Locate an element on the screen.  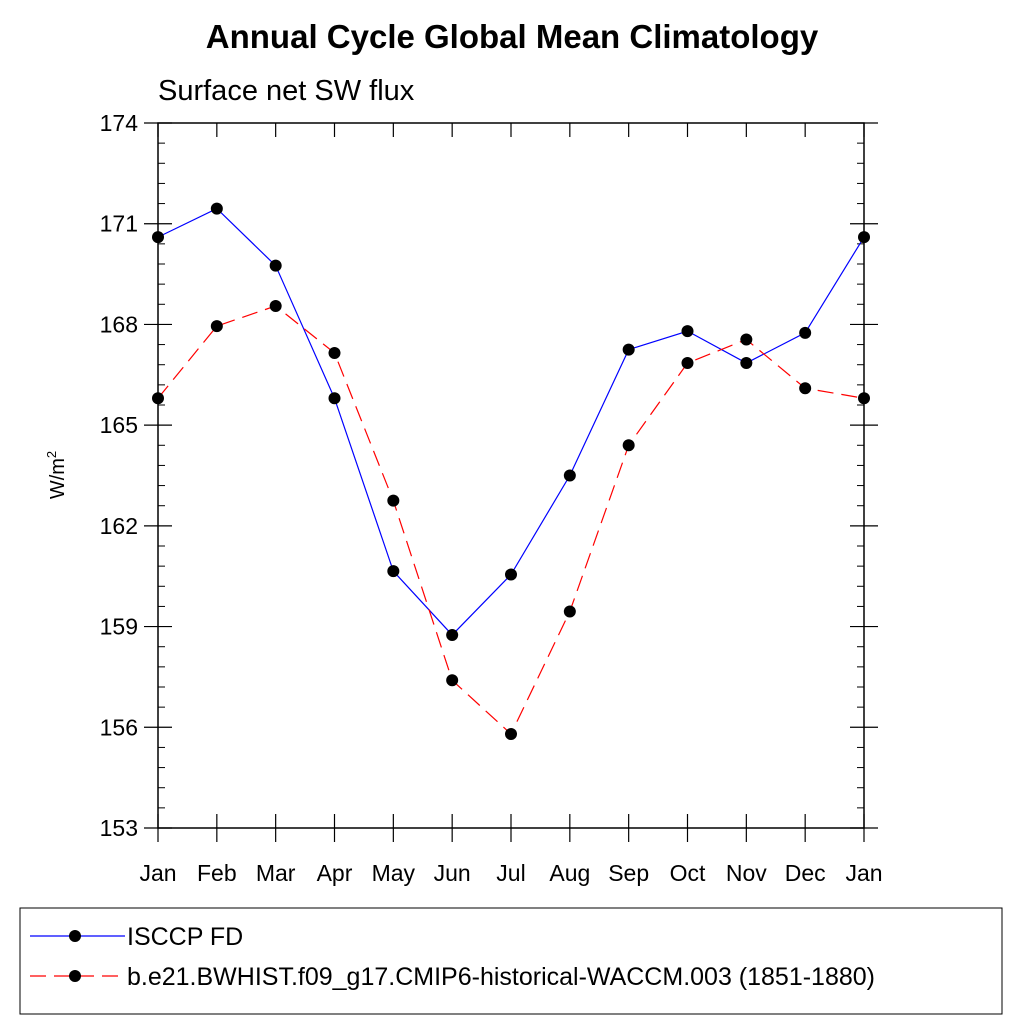
y-tick-label: 153 is located at coordinates (119, 828).